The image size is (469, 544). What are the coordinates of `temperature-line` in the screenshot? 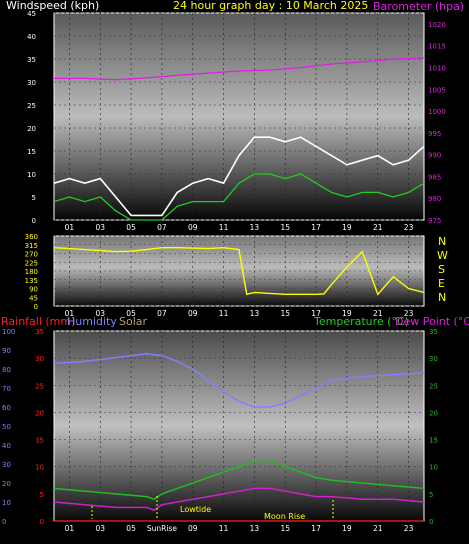 It's located at (239, 480).